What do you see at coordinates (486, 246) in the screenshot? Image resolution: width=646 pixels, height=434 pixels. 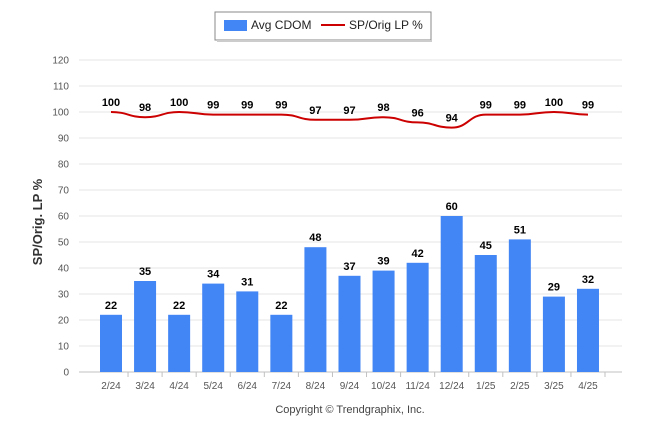 I see `bar-data-label: 45` at bounding box center [486, 246].